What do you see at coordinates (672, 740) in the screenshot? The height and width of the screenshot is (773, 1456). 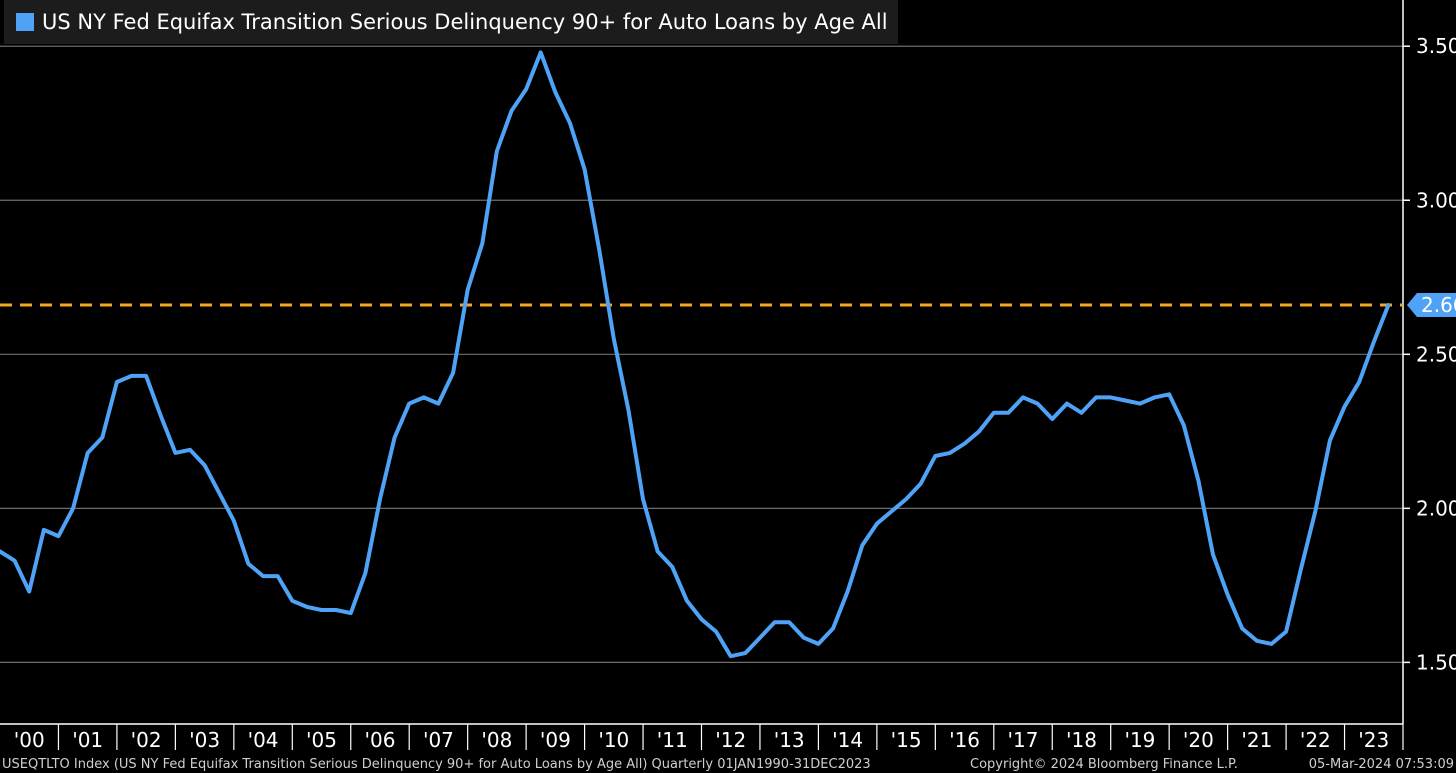 I see `x-tick-label: '11` at bounding box center [672, 740].